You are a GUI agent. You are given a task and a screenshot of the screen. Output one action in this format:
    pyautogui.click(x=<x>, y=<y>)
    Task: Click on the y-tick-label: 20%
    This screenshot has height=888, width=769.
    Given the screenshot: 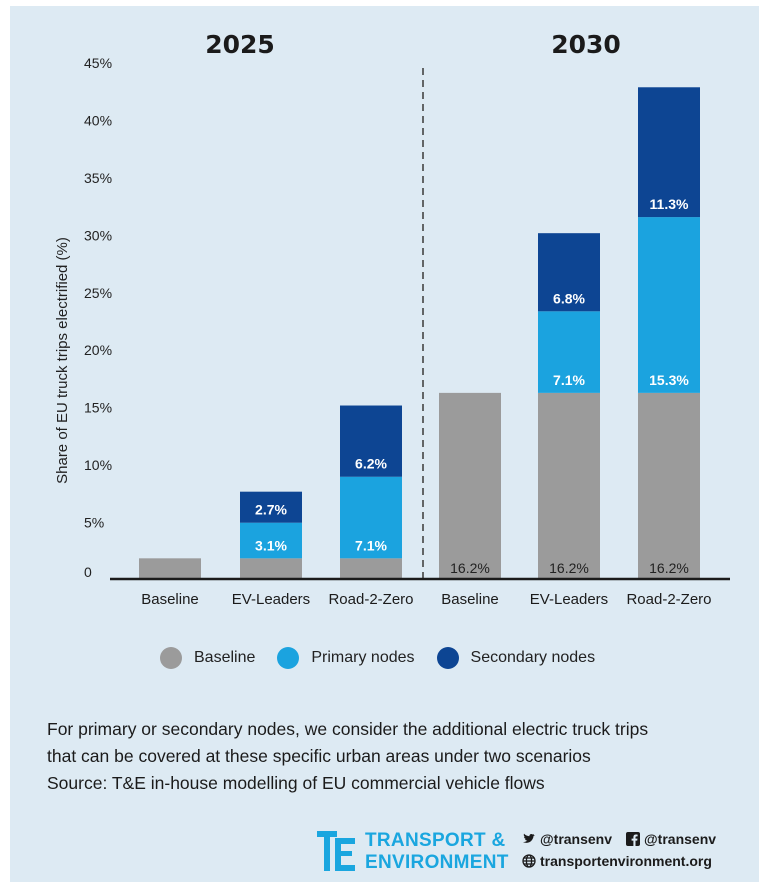 What is the action you would take?
    pyautogui.click(x=98, y=350)
    